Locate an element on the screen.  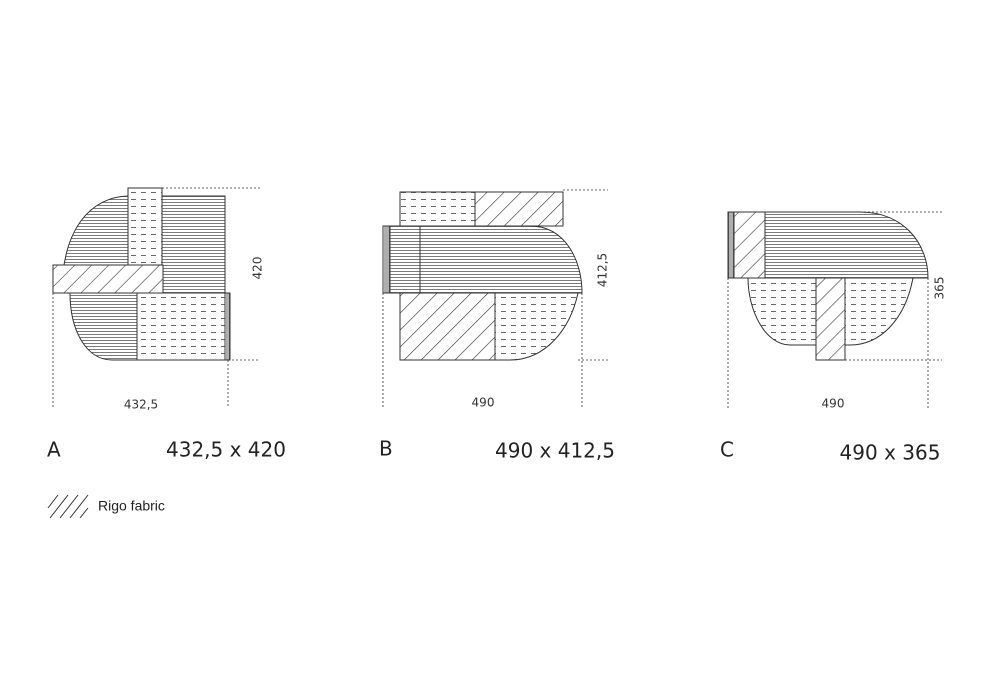
config-size: 432,5 x 420 is located at coordinates (226, 450).